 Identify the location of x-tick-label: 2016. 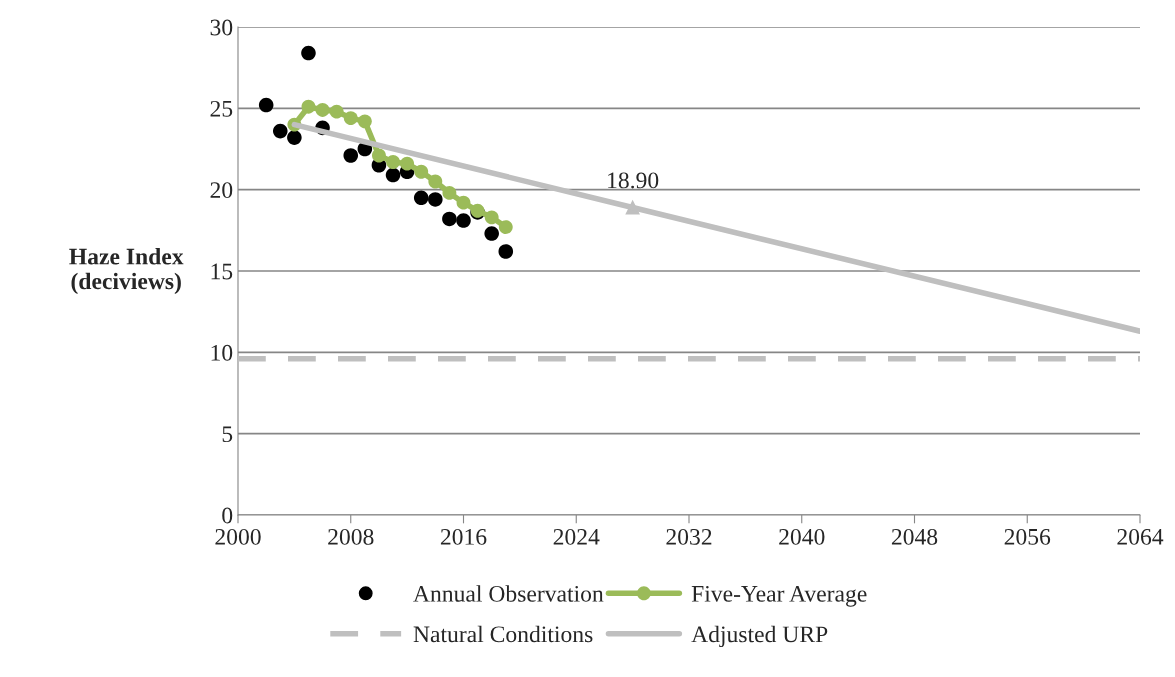
(463, 536).